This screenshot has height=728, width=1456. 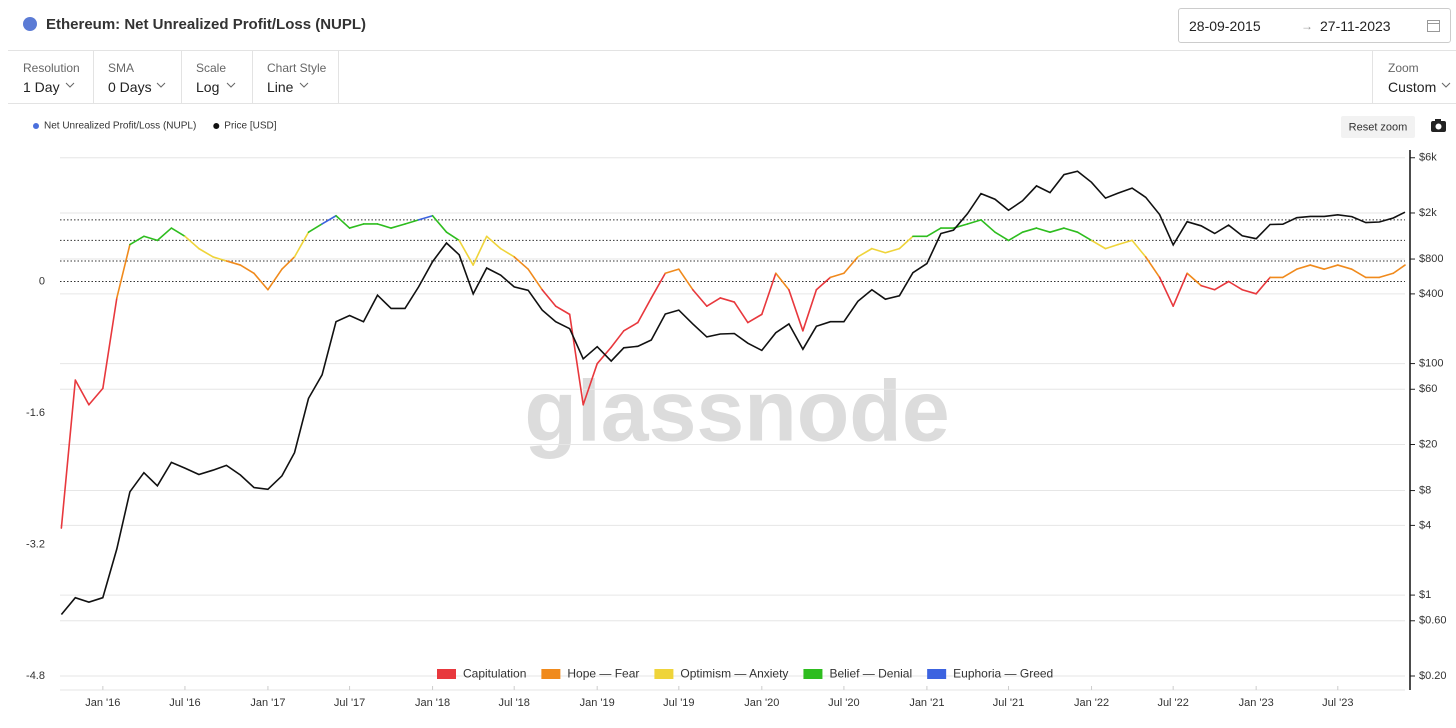 I want to click on y2-tick-label: $100, so click(x=1431, y=363).